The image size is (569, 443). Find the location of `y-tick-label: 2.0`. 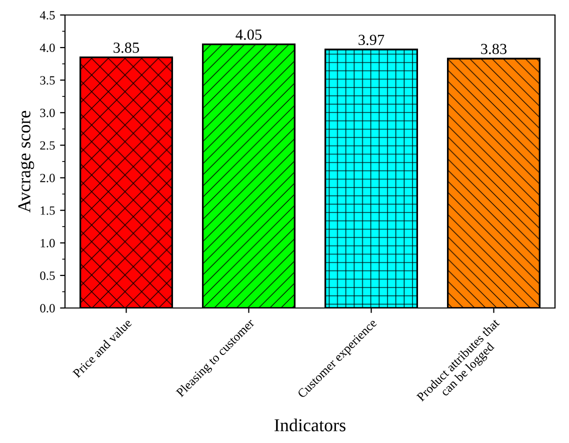

y-tick-label: 2.0 is located at coordinates (47, 178).